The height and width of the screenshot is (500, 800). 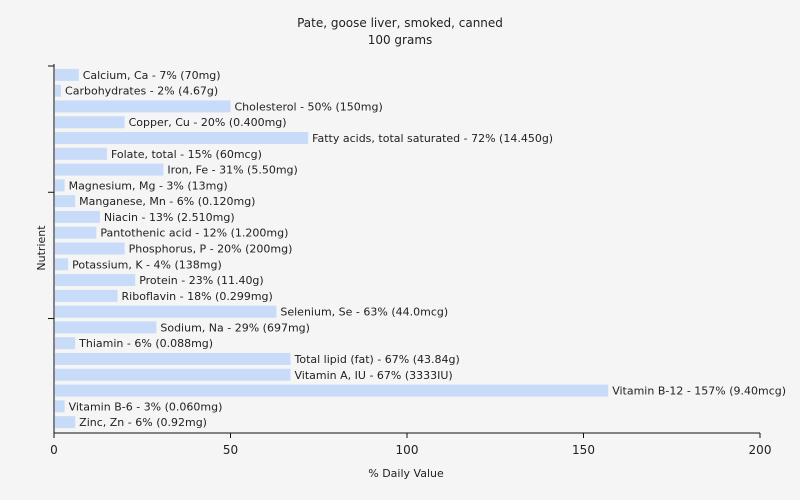 I want to click on x-tick-label: 200, so click(x=760, y=450).